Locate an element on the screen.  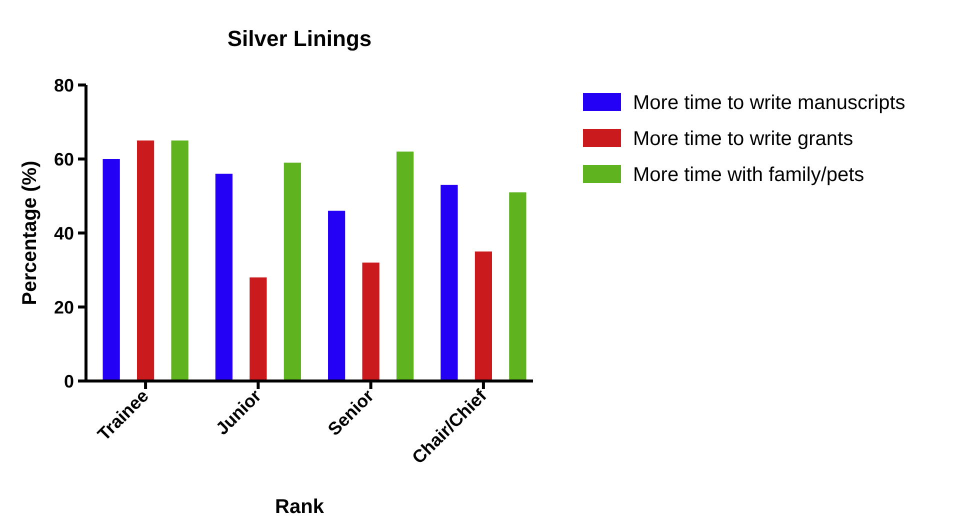
y-tick-label: 0 is located at coordinates (69, 381).